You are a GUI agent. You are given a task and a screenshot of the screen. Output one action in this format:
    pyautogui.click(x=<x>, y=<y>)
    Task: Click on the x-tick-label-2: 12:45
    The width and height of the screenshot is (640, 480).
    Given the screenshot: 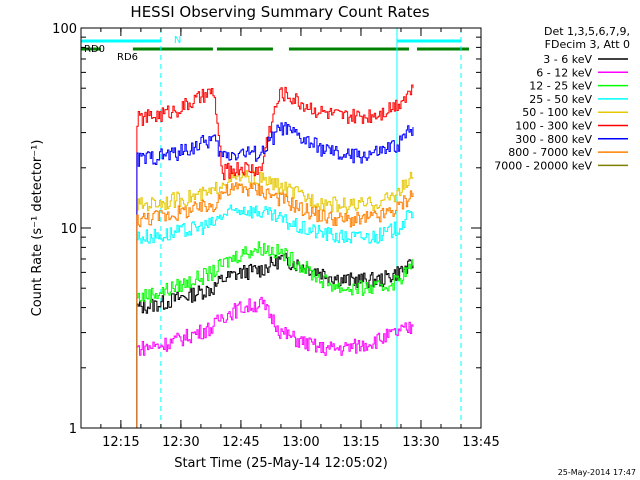 What is the action you would take?
    pyautogui.click(x=240, y=442)
    